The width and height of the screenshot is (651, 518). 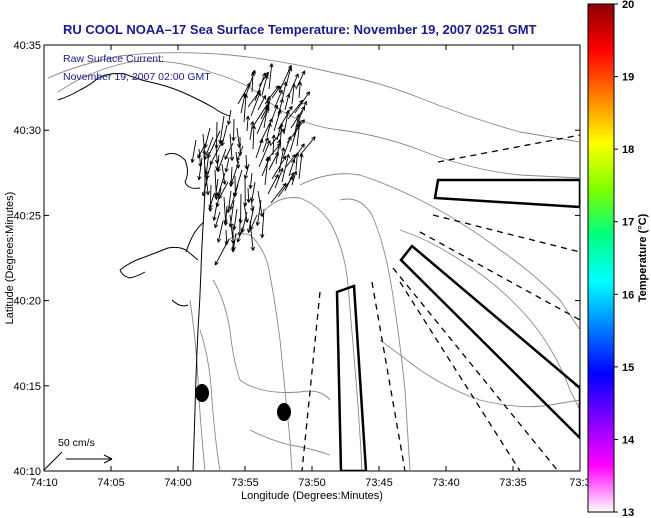 I want to click on colorbar-tick-label: 19, so click(x=628, y=78).